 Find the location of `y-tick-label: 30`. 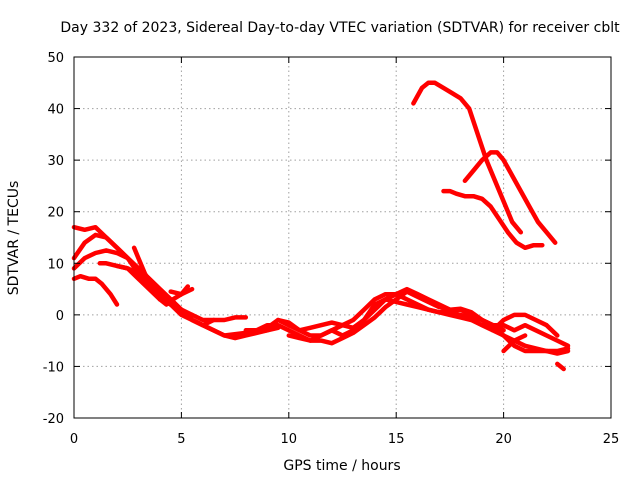

y-tick-label: 30 is located at coordinates (55, 161).